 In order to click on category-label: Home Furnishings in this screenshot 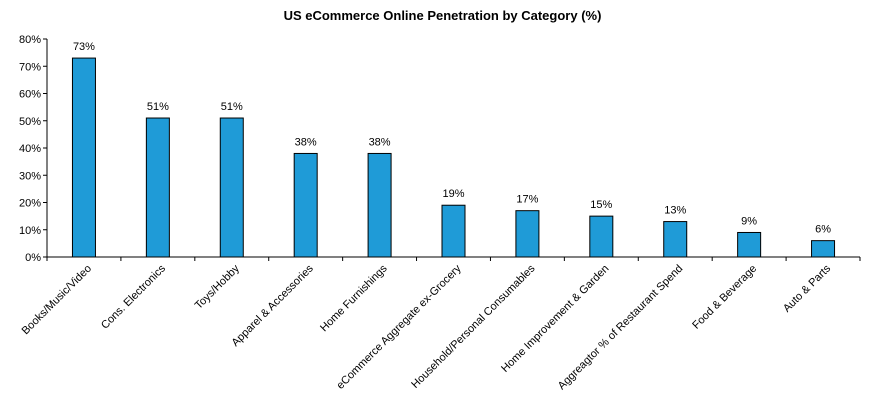, I will do `click(354, 298)`.